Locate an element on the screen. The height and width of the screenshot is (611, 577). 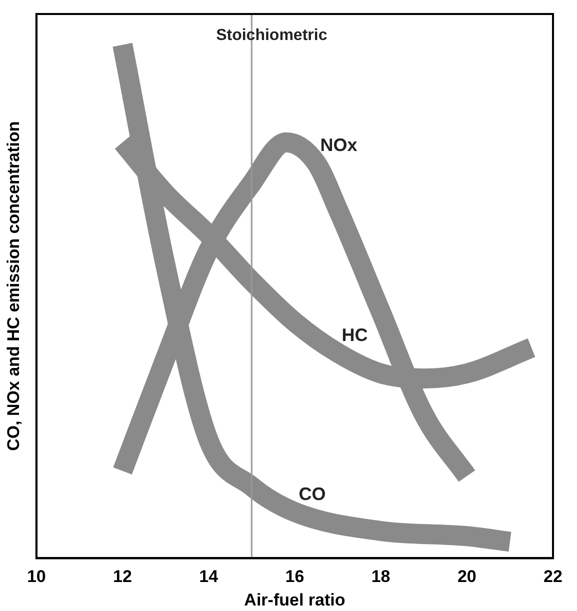
x-tick-label: 12 is located at coordinates (122, 576).